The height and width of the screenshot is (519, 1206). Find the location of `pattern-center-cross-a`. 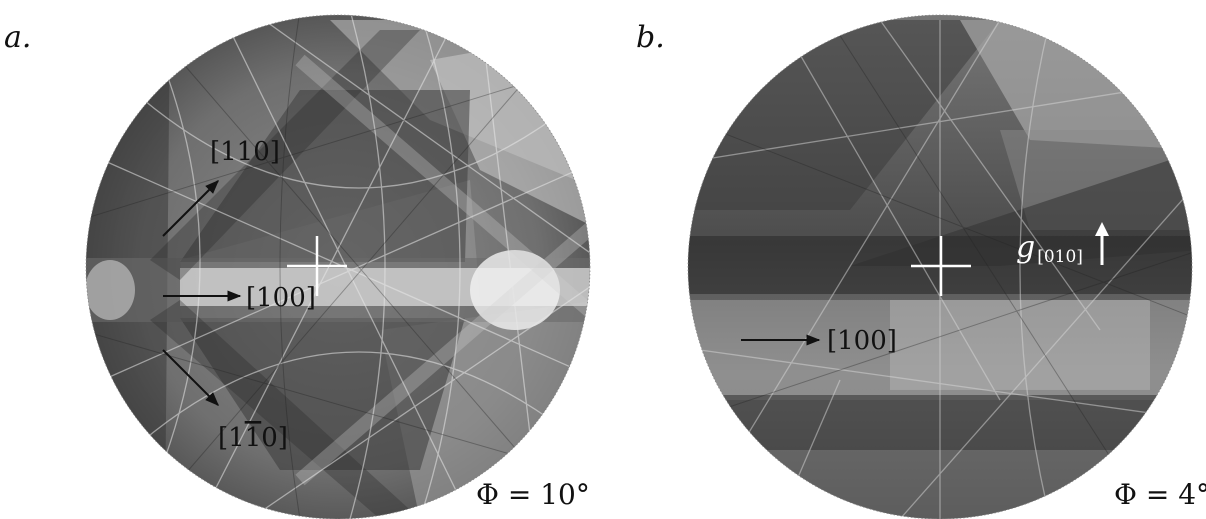

pattern-center-cross-a is located at coordinates (317, 266).